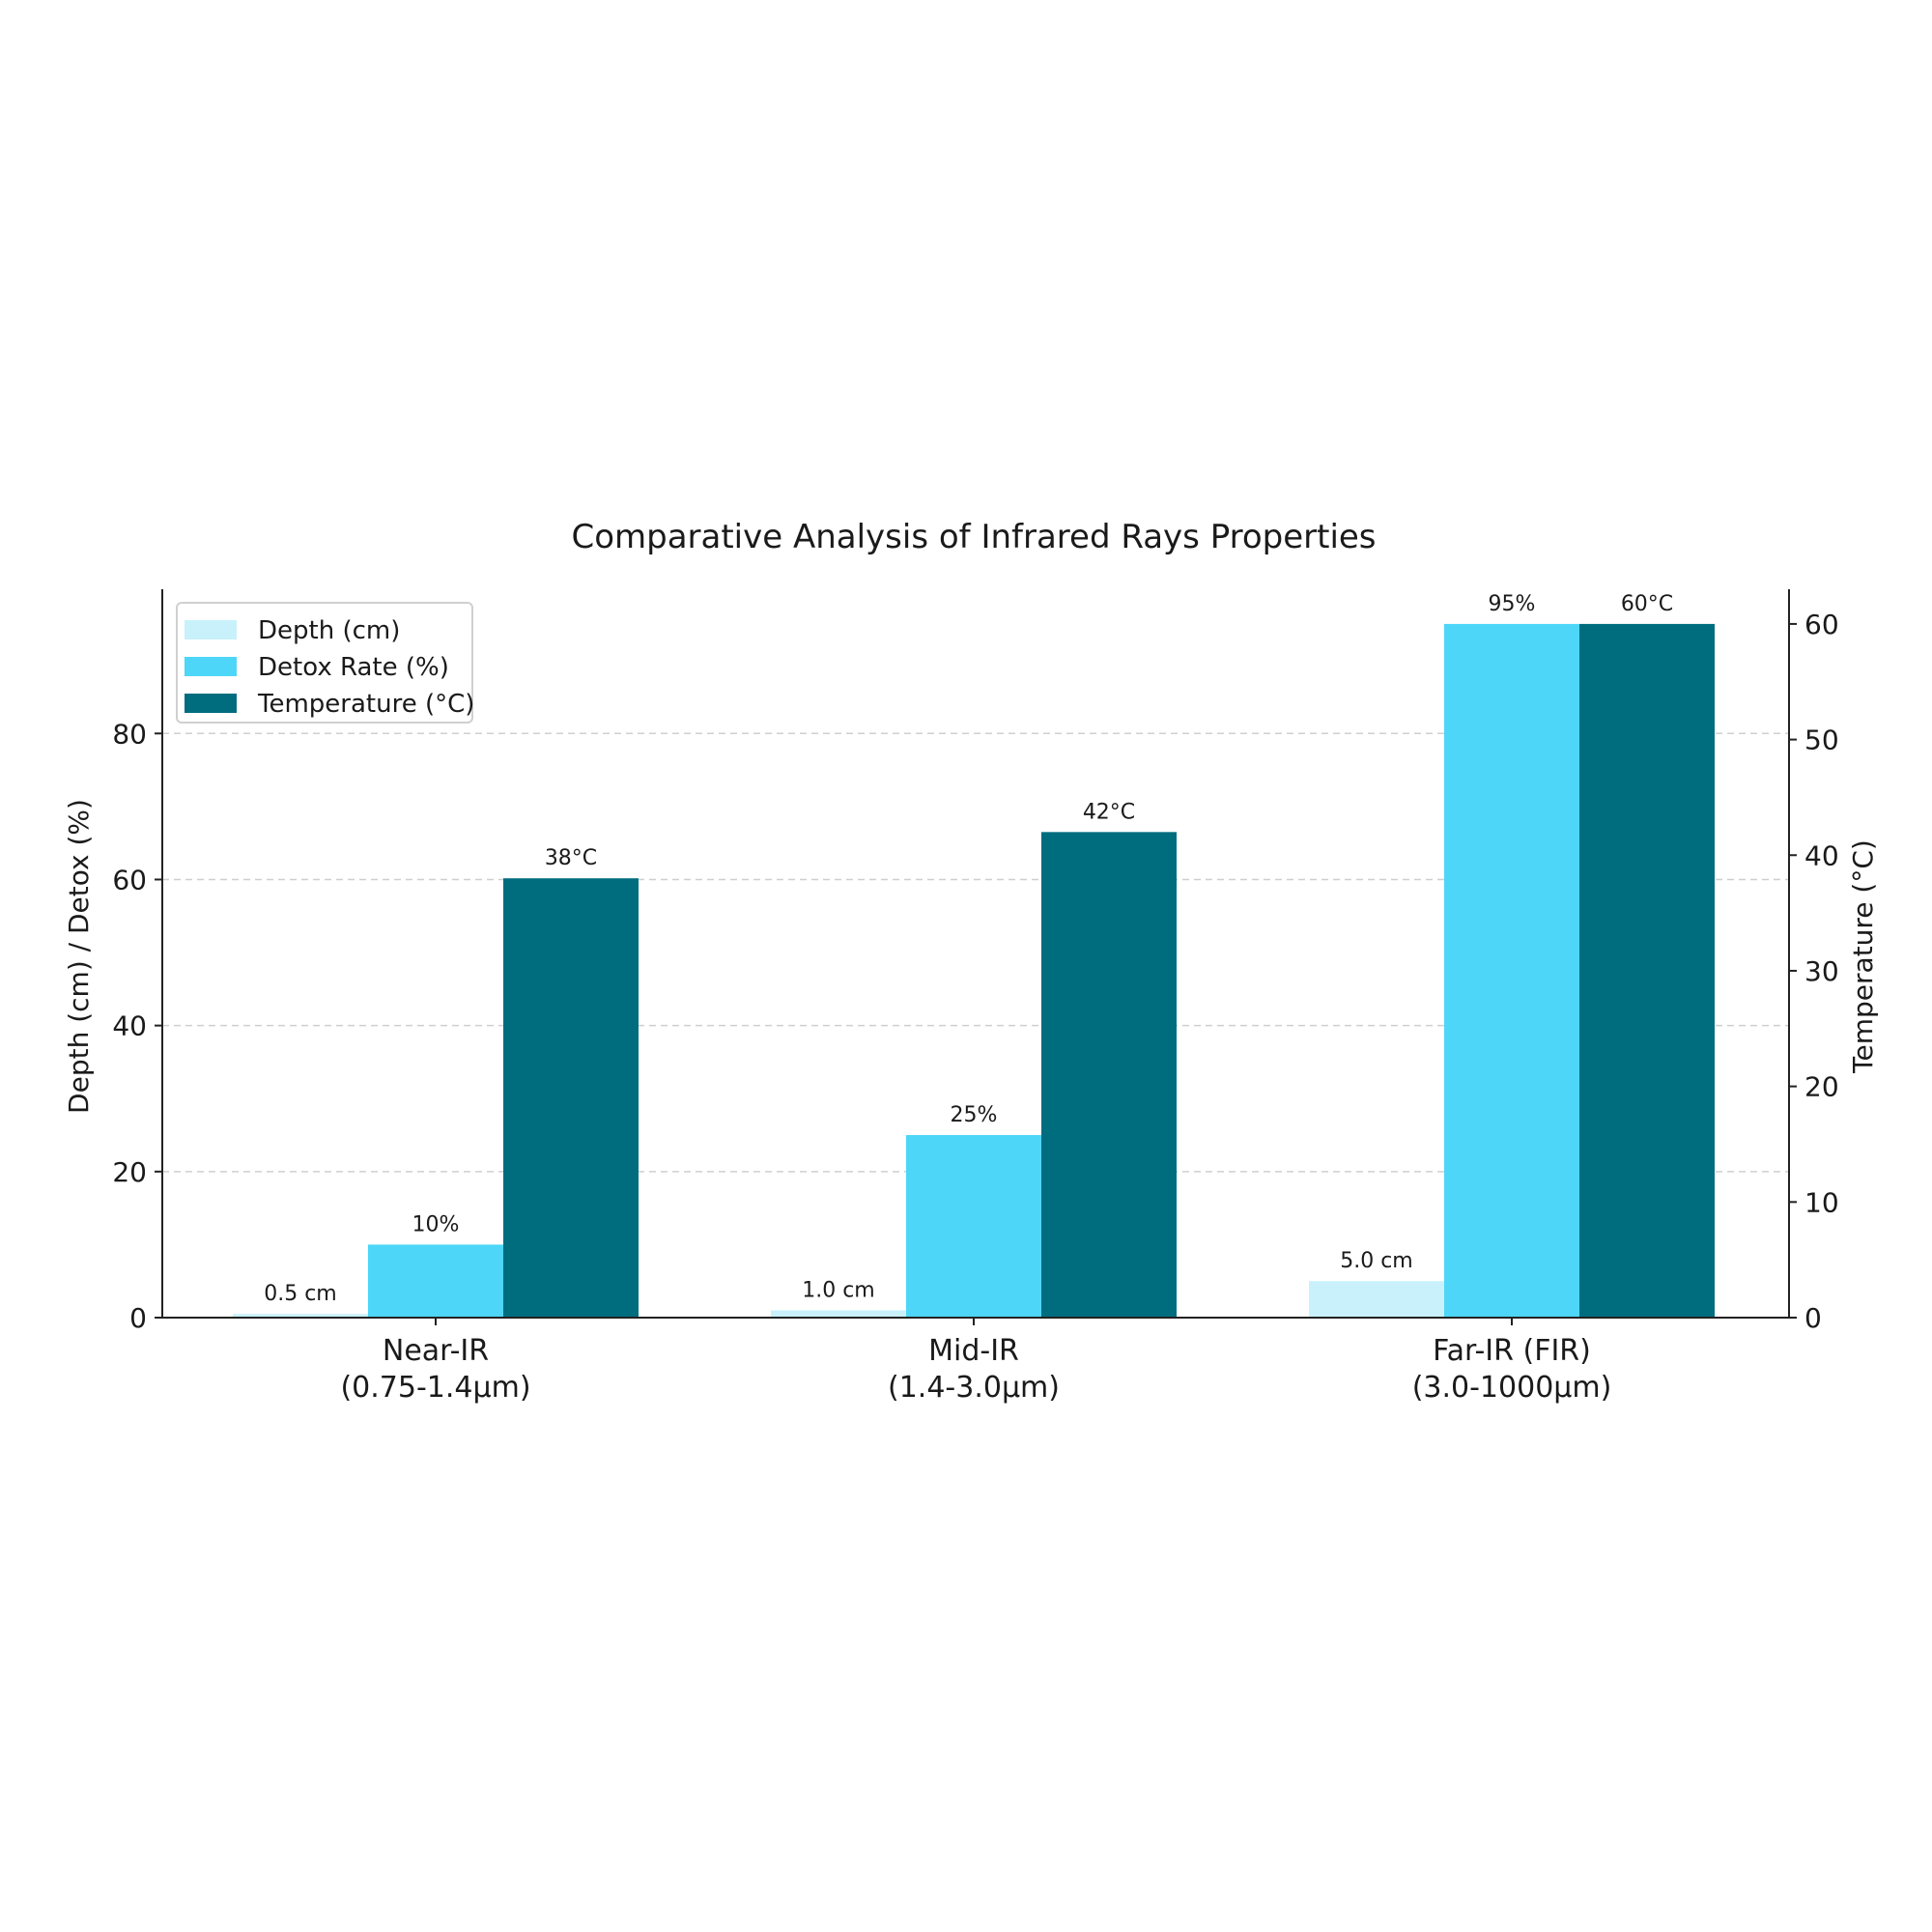  Describe the element at coordinates (129, 1026) in the screenshot. I see `y-tick-label-left: 40` at that location.